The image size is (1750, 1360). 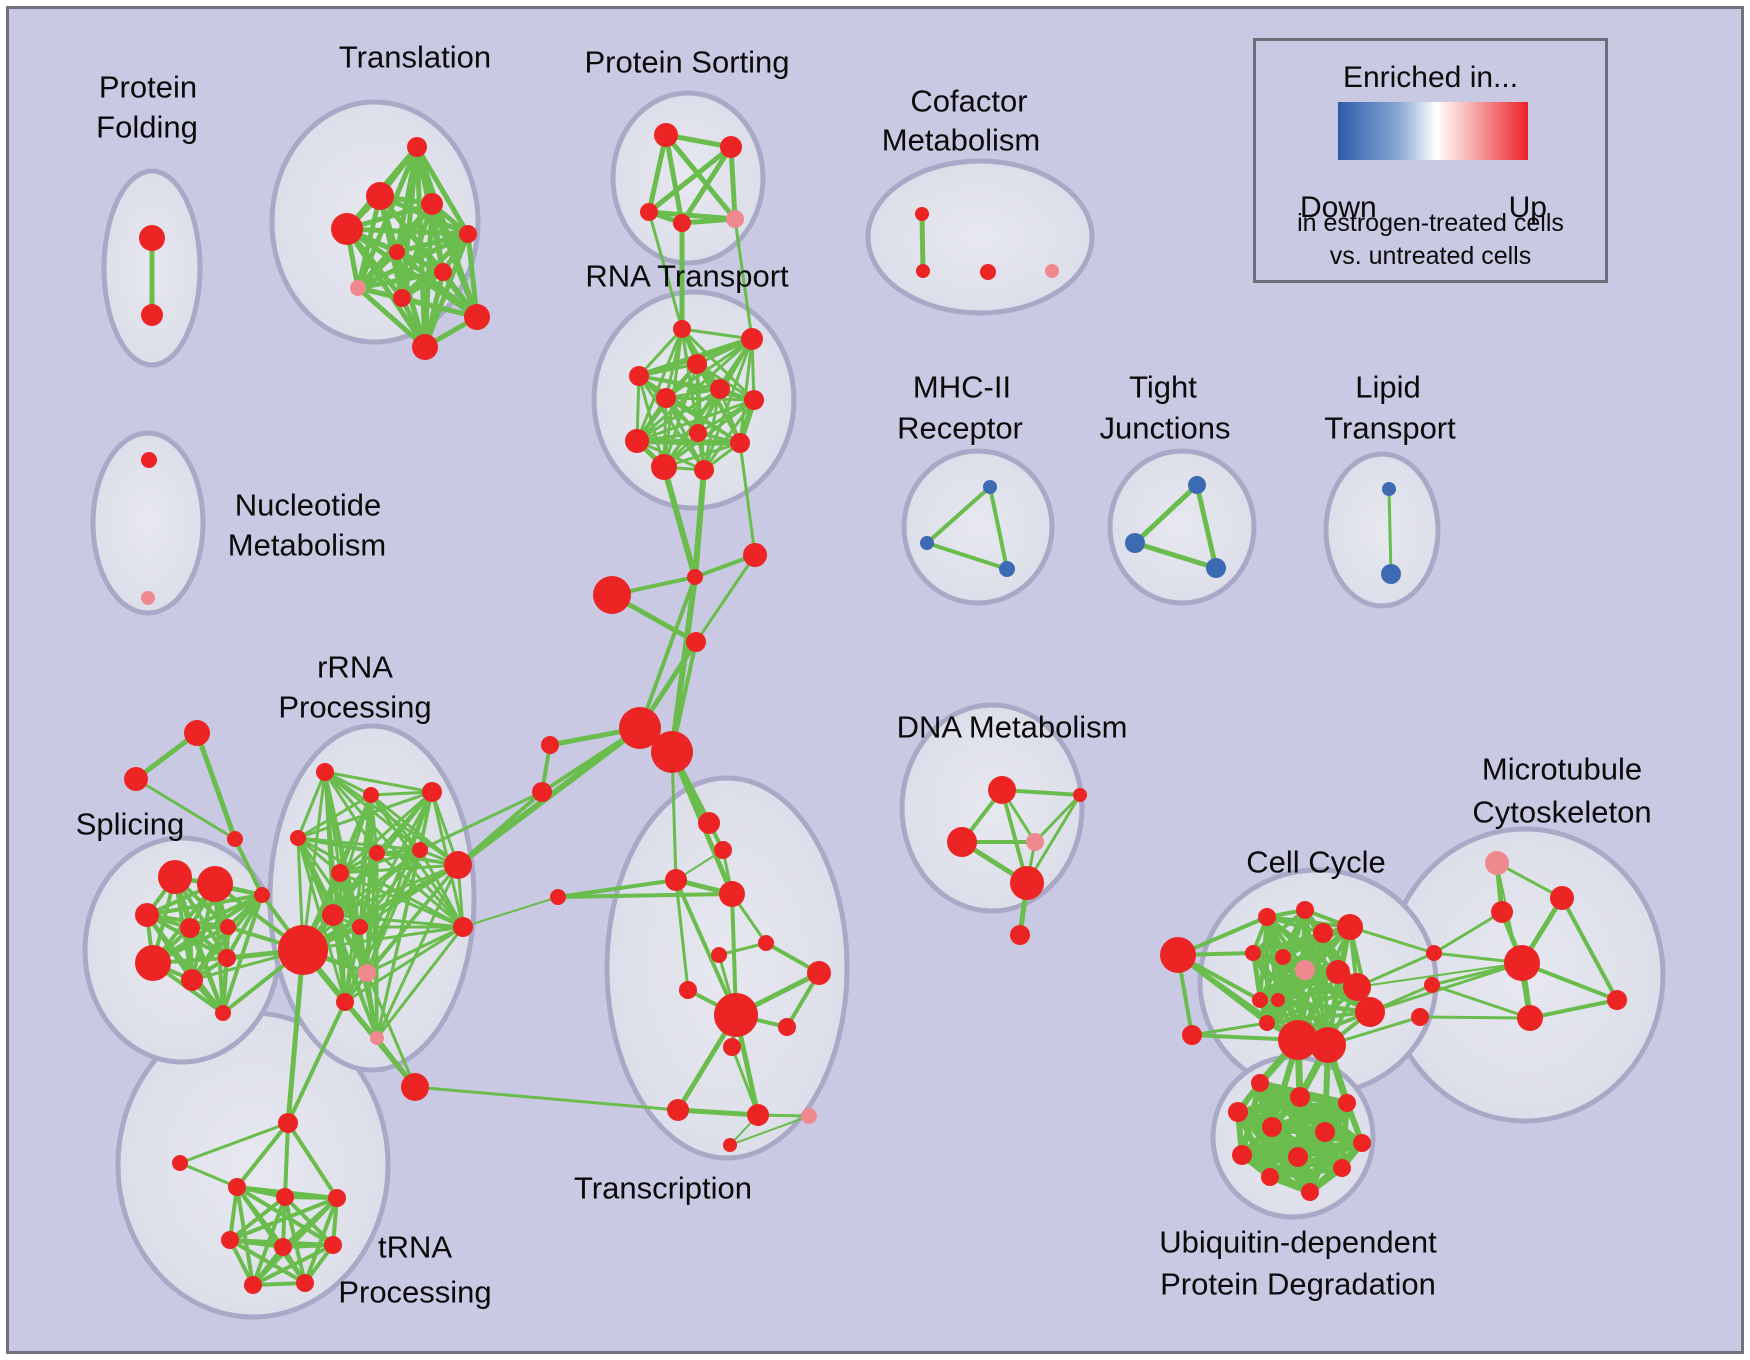 I want to click on node-h3, so click(x=672, y=752).